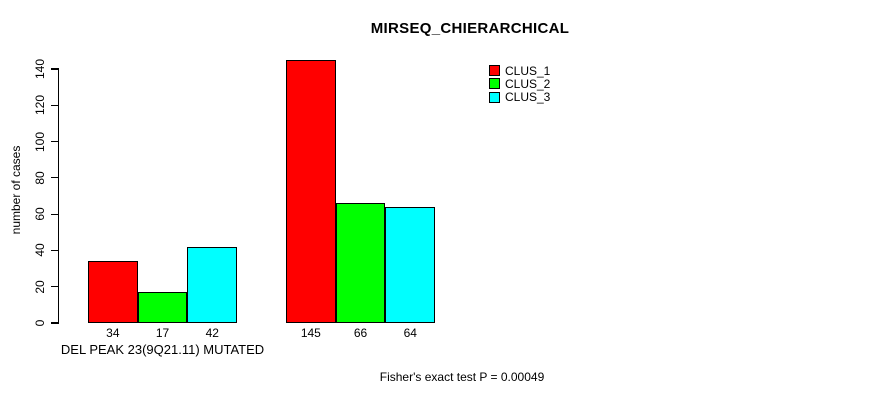 This screenshot has height=400, width=890. Describe the element at coordinates (462, 377) in the screenshot. I see `footer-annotation: Fisher's exact test P = 0.00049` at that location.